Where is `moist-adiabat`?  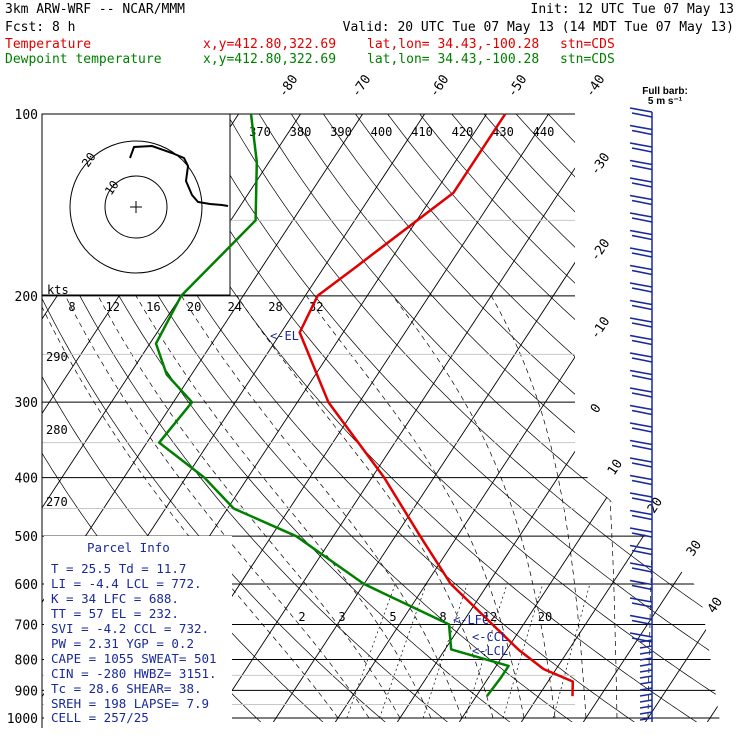
moist-adiabat is located at coordinates (538, 507).